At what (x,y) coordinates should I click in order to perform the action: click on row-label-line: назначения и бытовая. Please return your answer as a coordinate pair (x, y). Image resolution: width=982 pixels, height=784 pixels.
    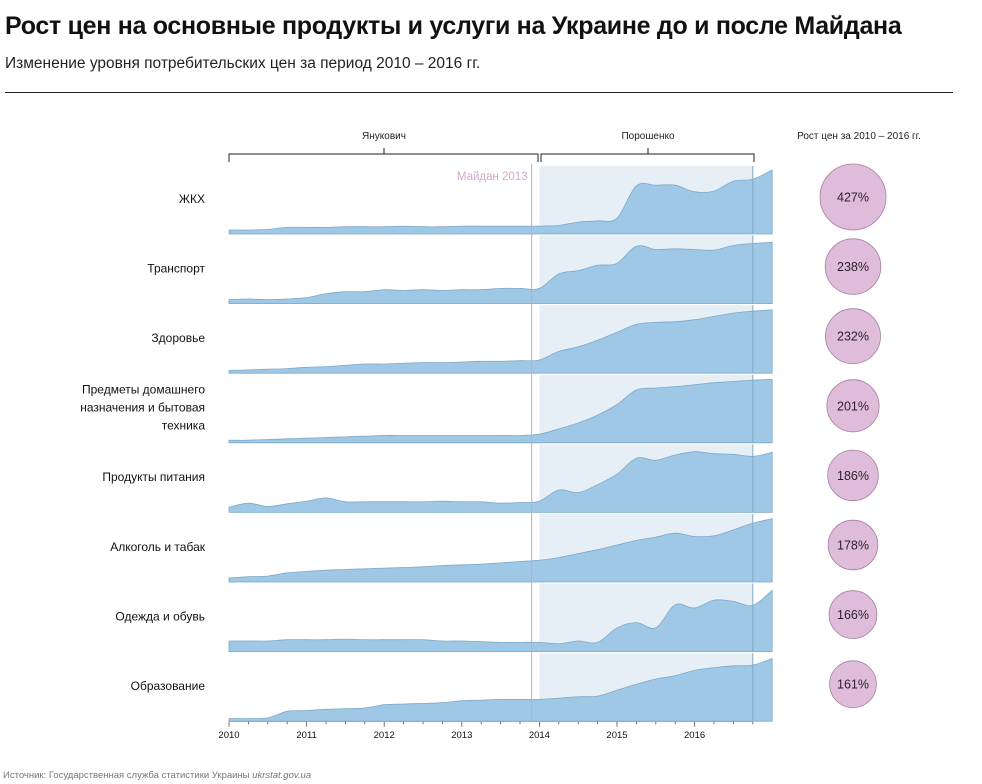
    Looking at the image, I should click on (142, 408).